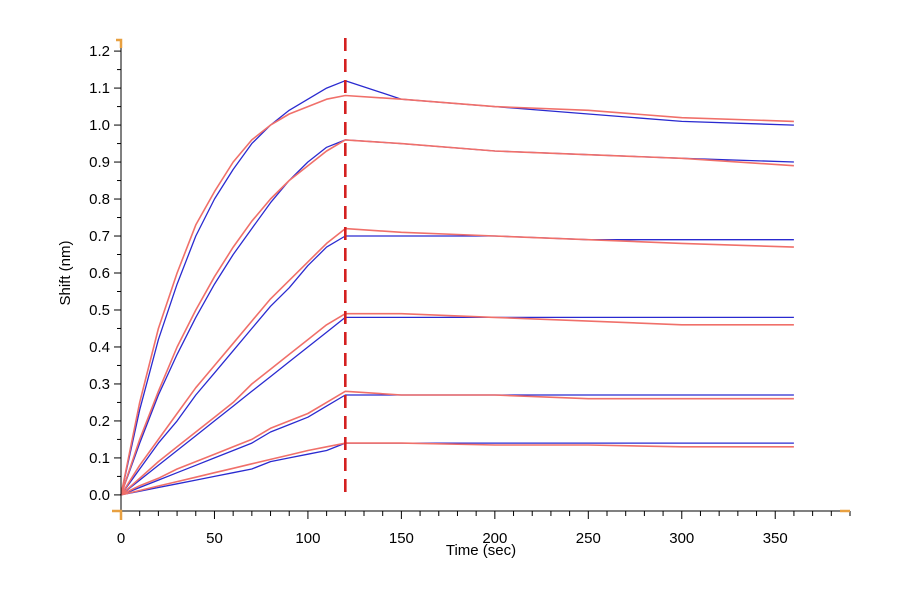 The image size is (900, 600). I want to click on y-tick-label: 0.8, so click(99, 199).